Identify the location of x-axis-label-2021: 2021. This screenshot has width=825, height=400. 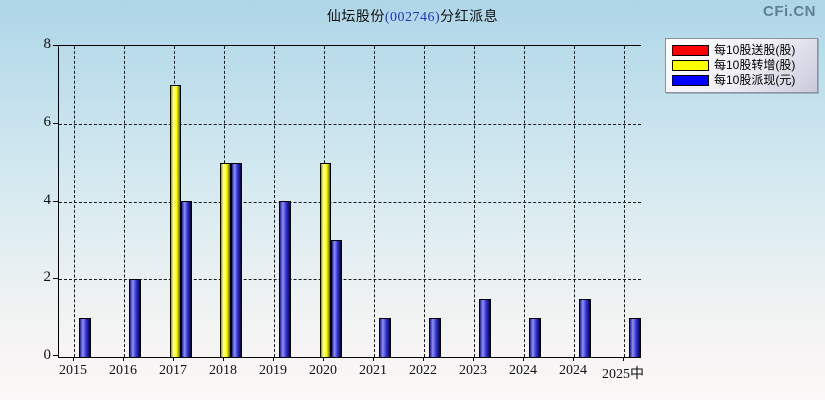
(373, 370).